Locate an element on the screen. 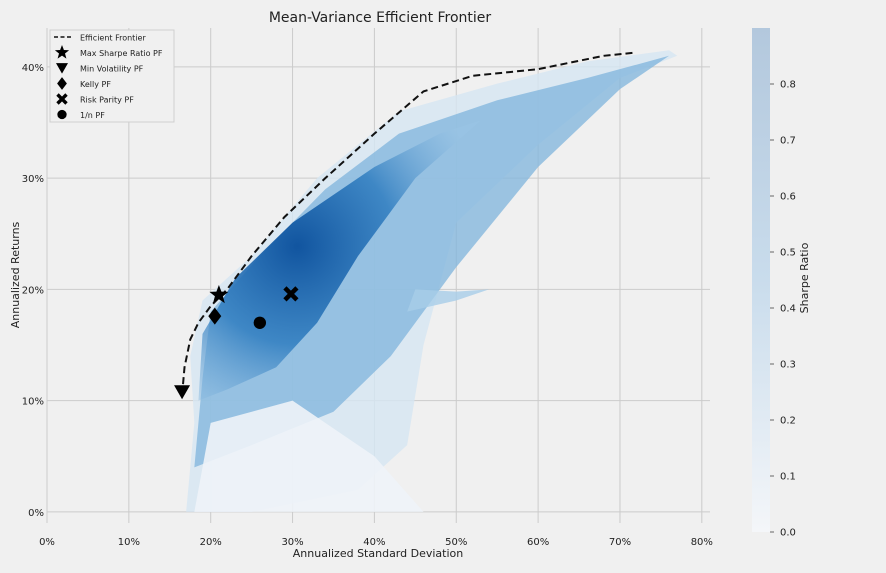 This screenshot has height=573, width=886. legend-marker-diamond is located at coordinates (62, 83).